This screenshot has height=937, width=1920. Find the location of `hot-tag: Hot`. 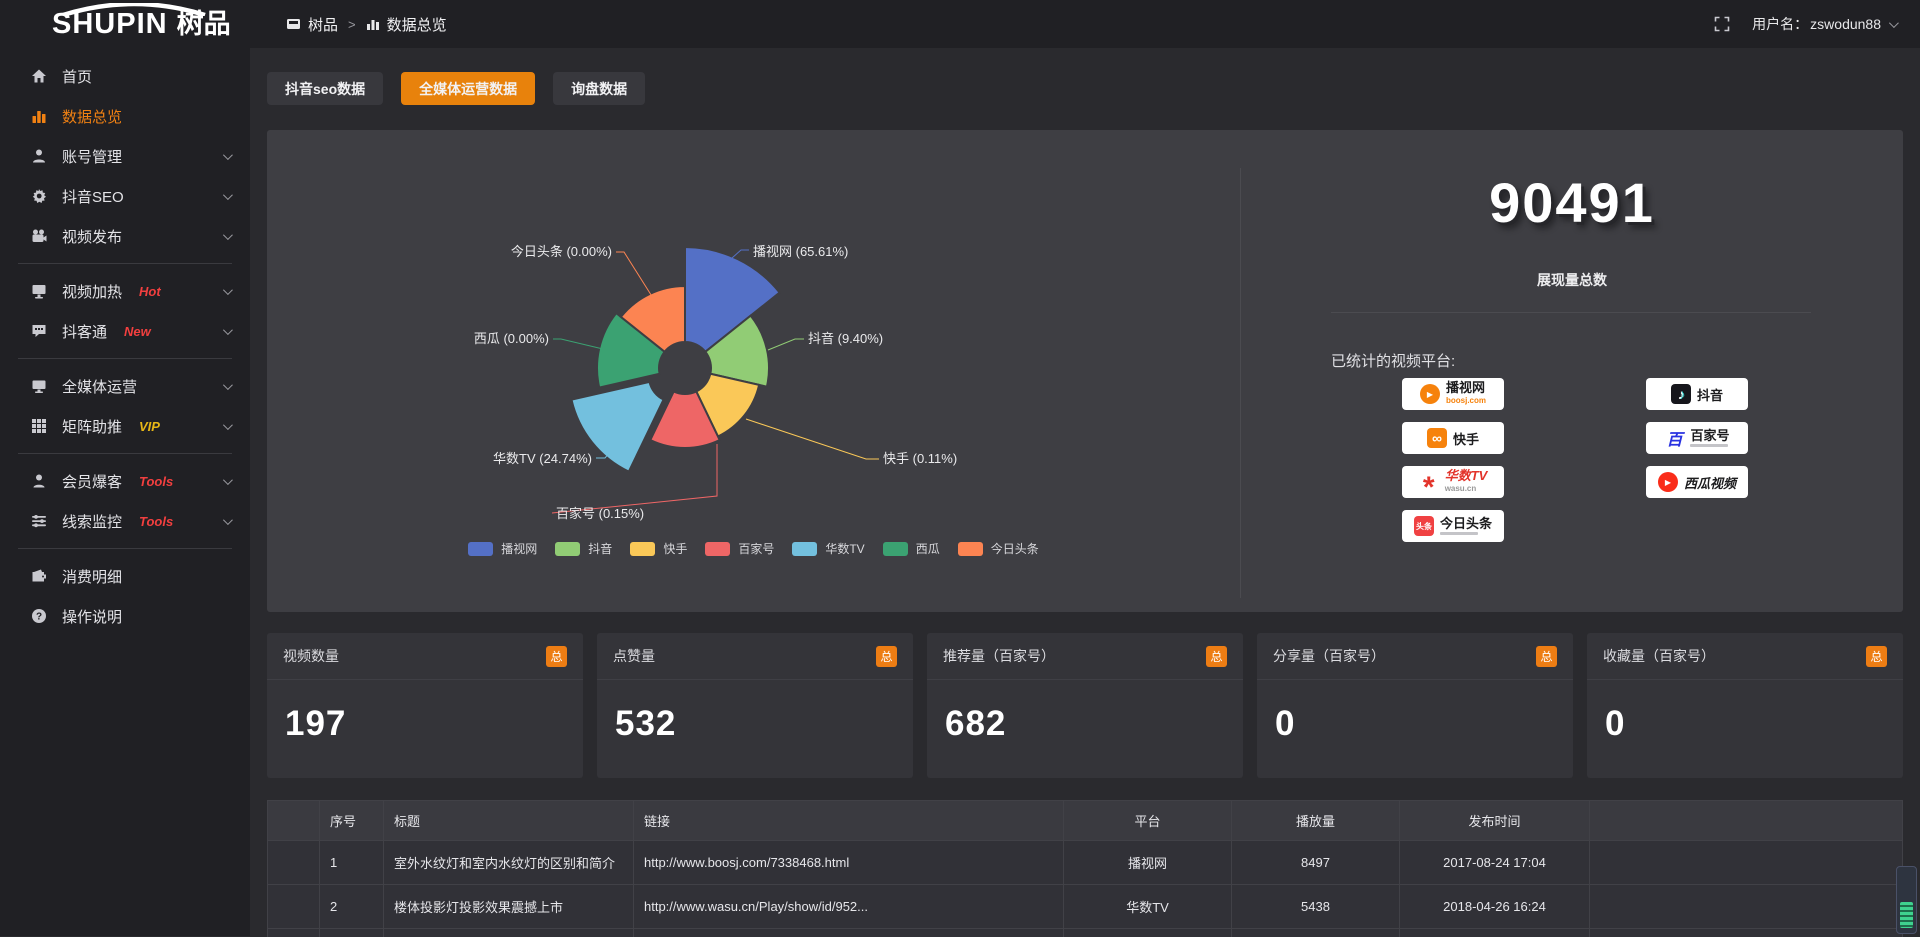

hot-tag: Hot is located at coordinates (173, 291).